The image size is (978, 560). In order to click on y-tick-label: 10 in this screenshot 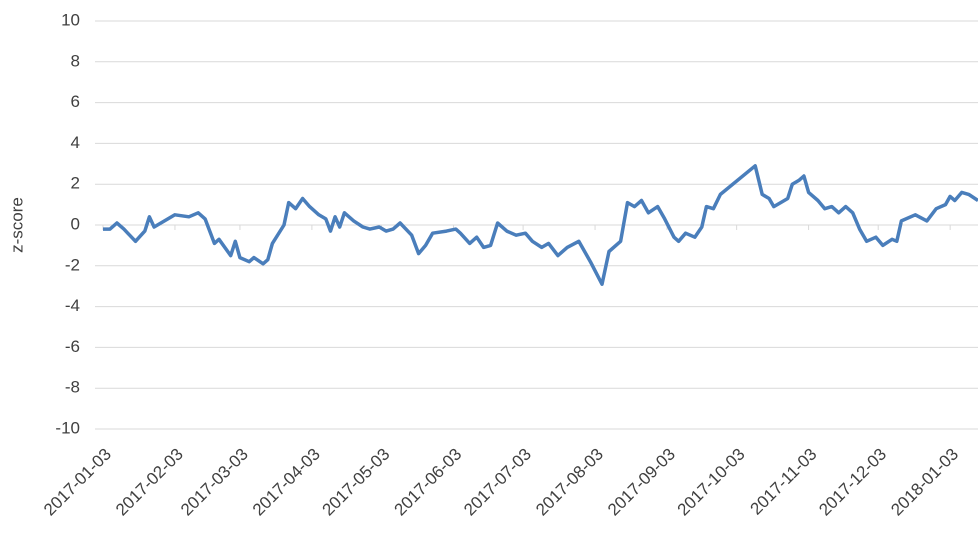, I will do `click(70, 19)`.